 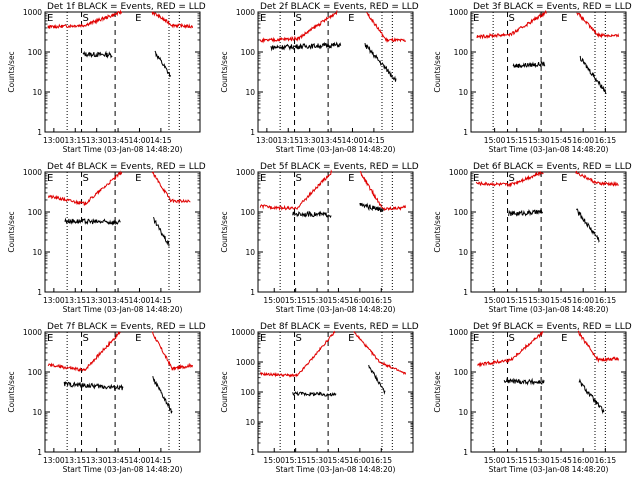 What do you see at coordinates (552, 327) in the screenshot?
I see `chart-title: Det 9f BLACK = Events, RED = LLD` at bounding box center [552, 327].